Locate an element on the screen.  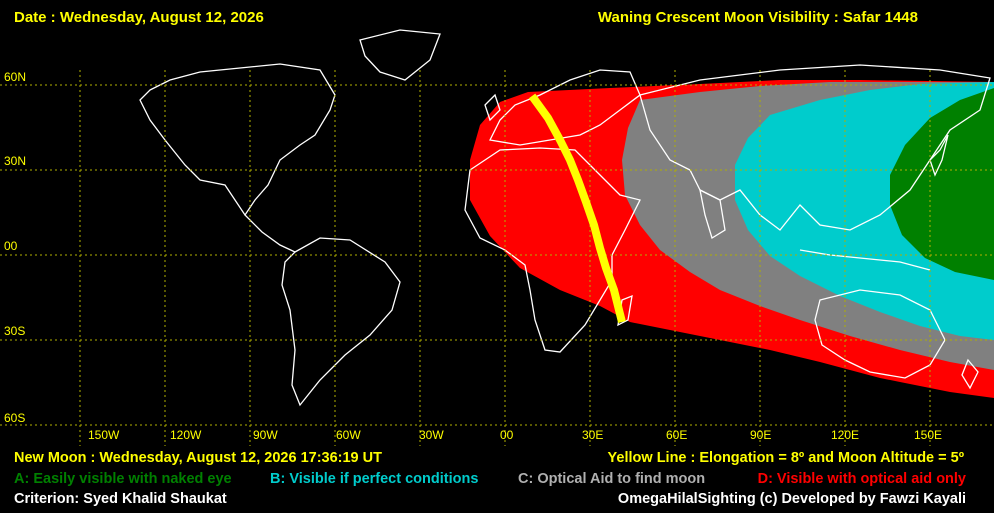
lat-label-60n: 60N is located at coordinates (15, 77).